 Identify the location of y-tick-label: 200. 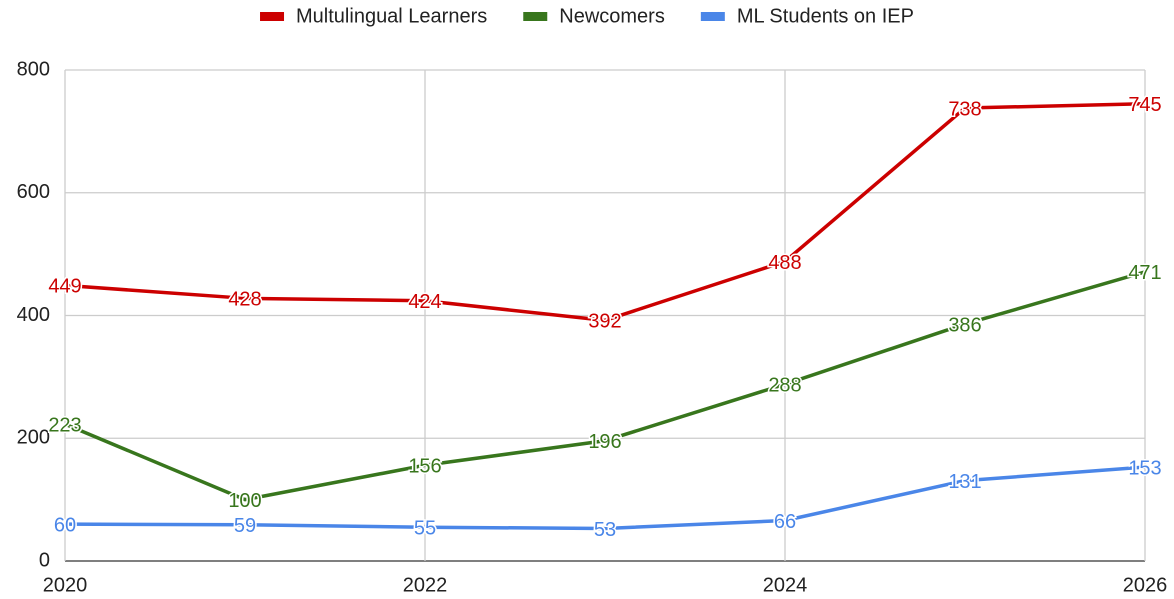
(33, 438).